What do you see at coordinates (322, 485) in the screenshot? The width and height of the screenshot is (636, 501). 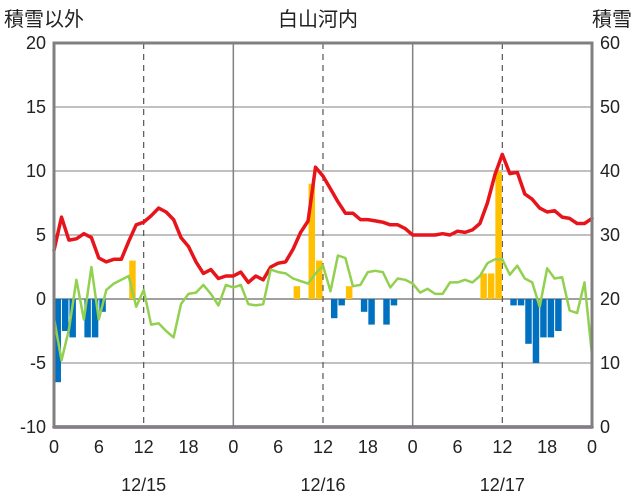 I see `day-label: 12/16` at bounding box center [322, 485].